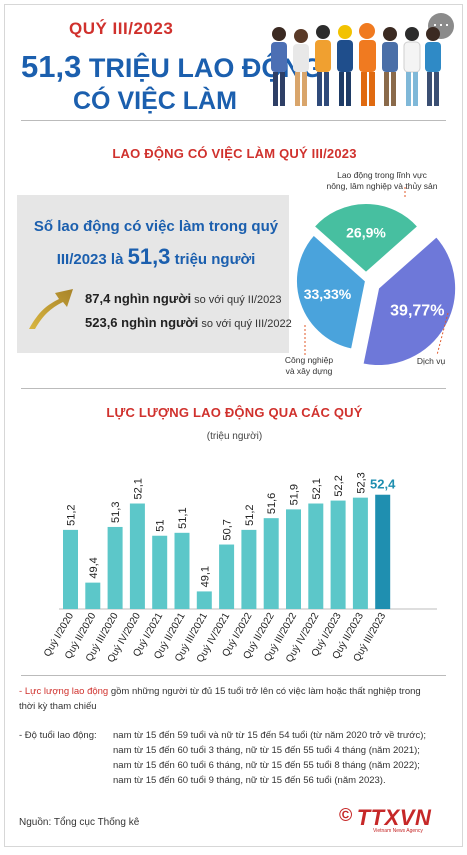 This screenshot has width=467, height=855. Describe the element at coordinates (149, 256) in the screenshot. I see `summary-title-value: 51,3` at that location.